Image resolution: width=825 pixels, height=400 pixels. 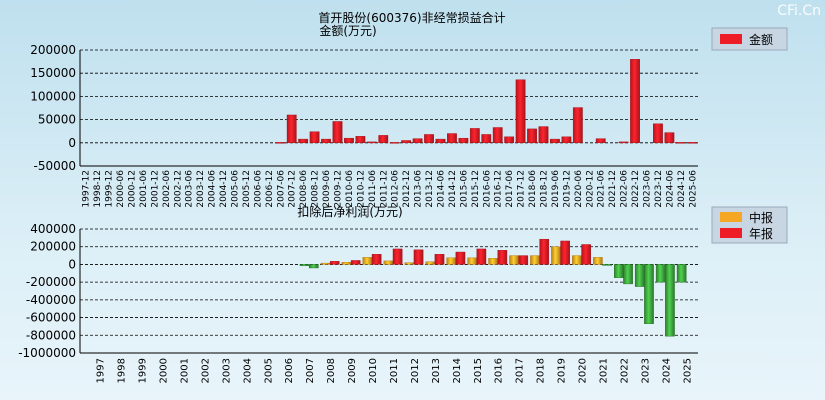 I want to click on chart1-x-tick-label: 2007-12, so click(x=293, y=189).